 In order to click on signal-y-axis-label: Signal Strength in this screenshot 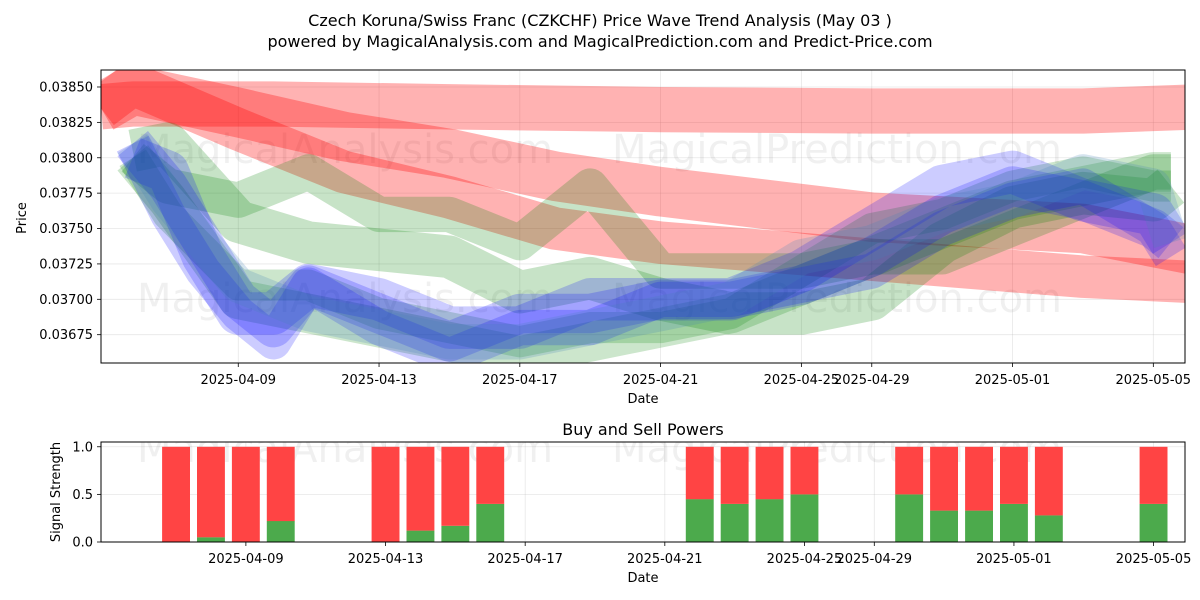, I will do `click(56, 492)`.